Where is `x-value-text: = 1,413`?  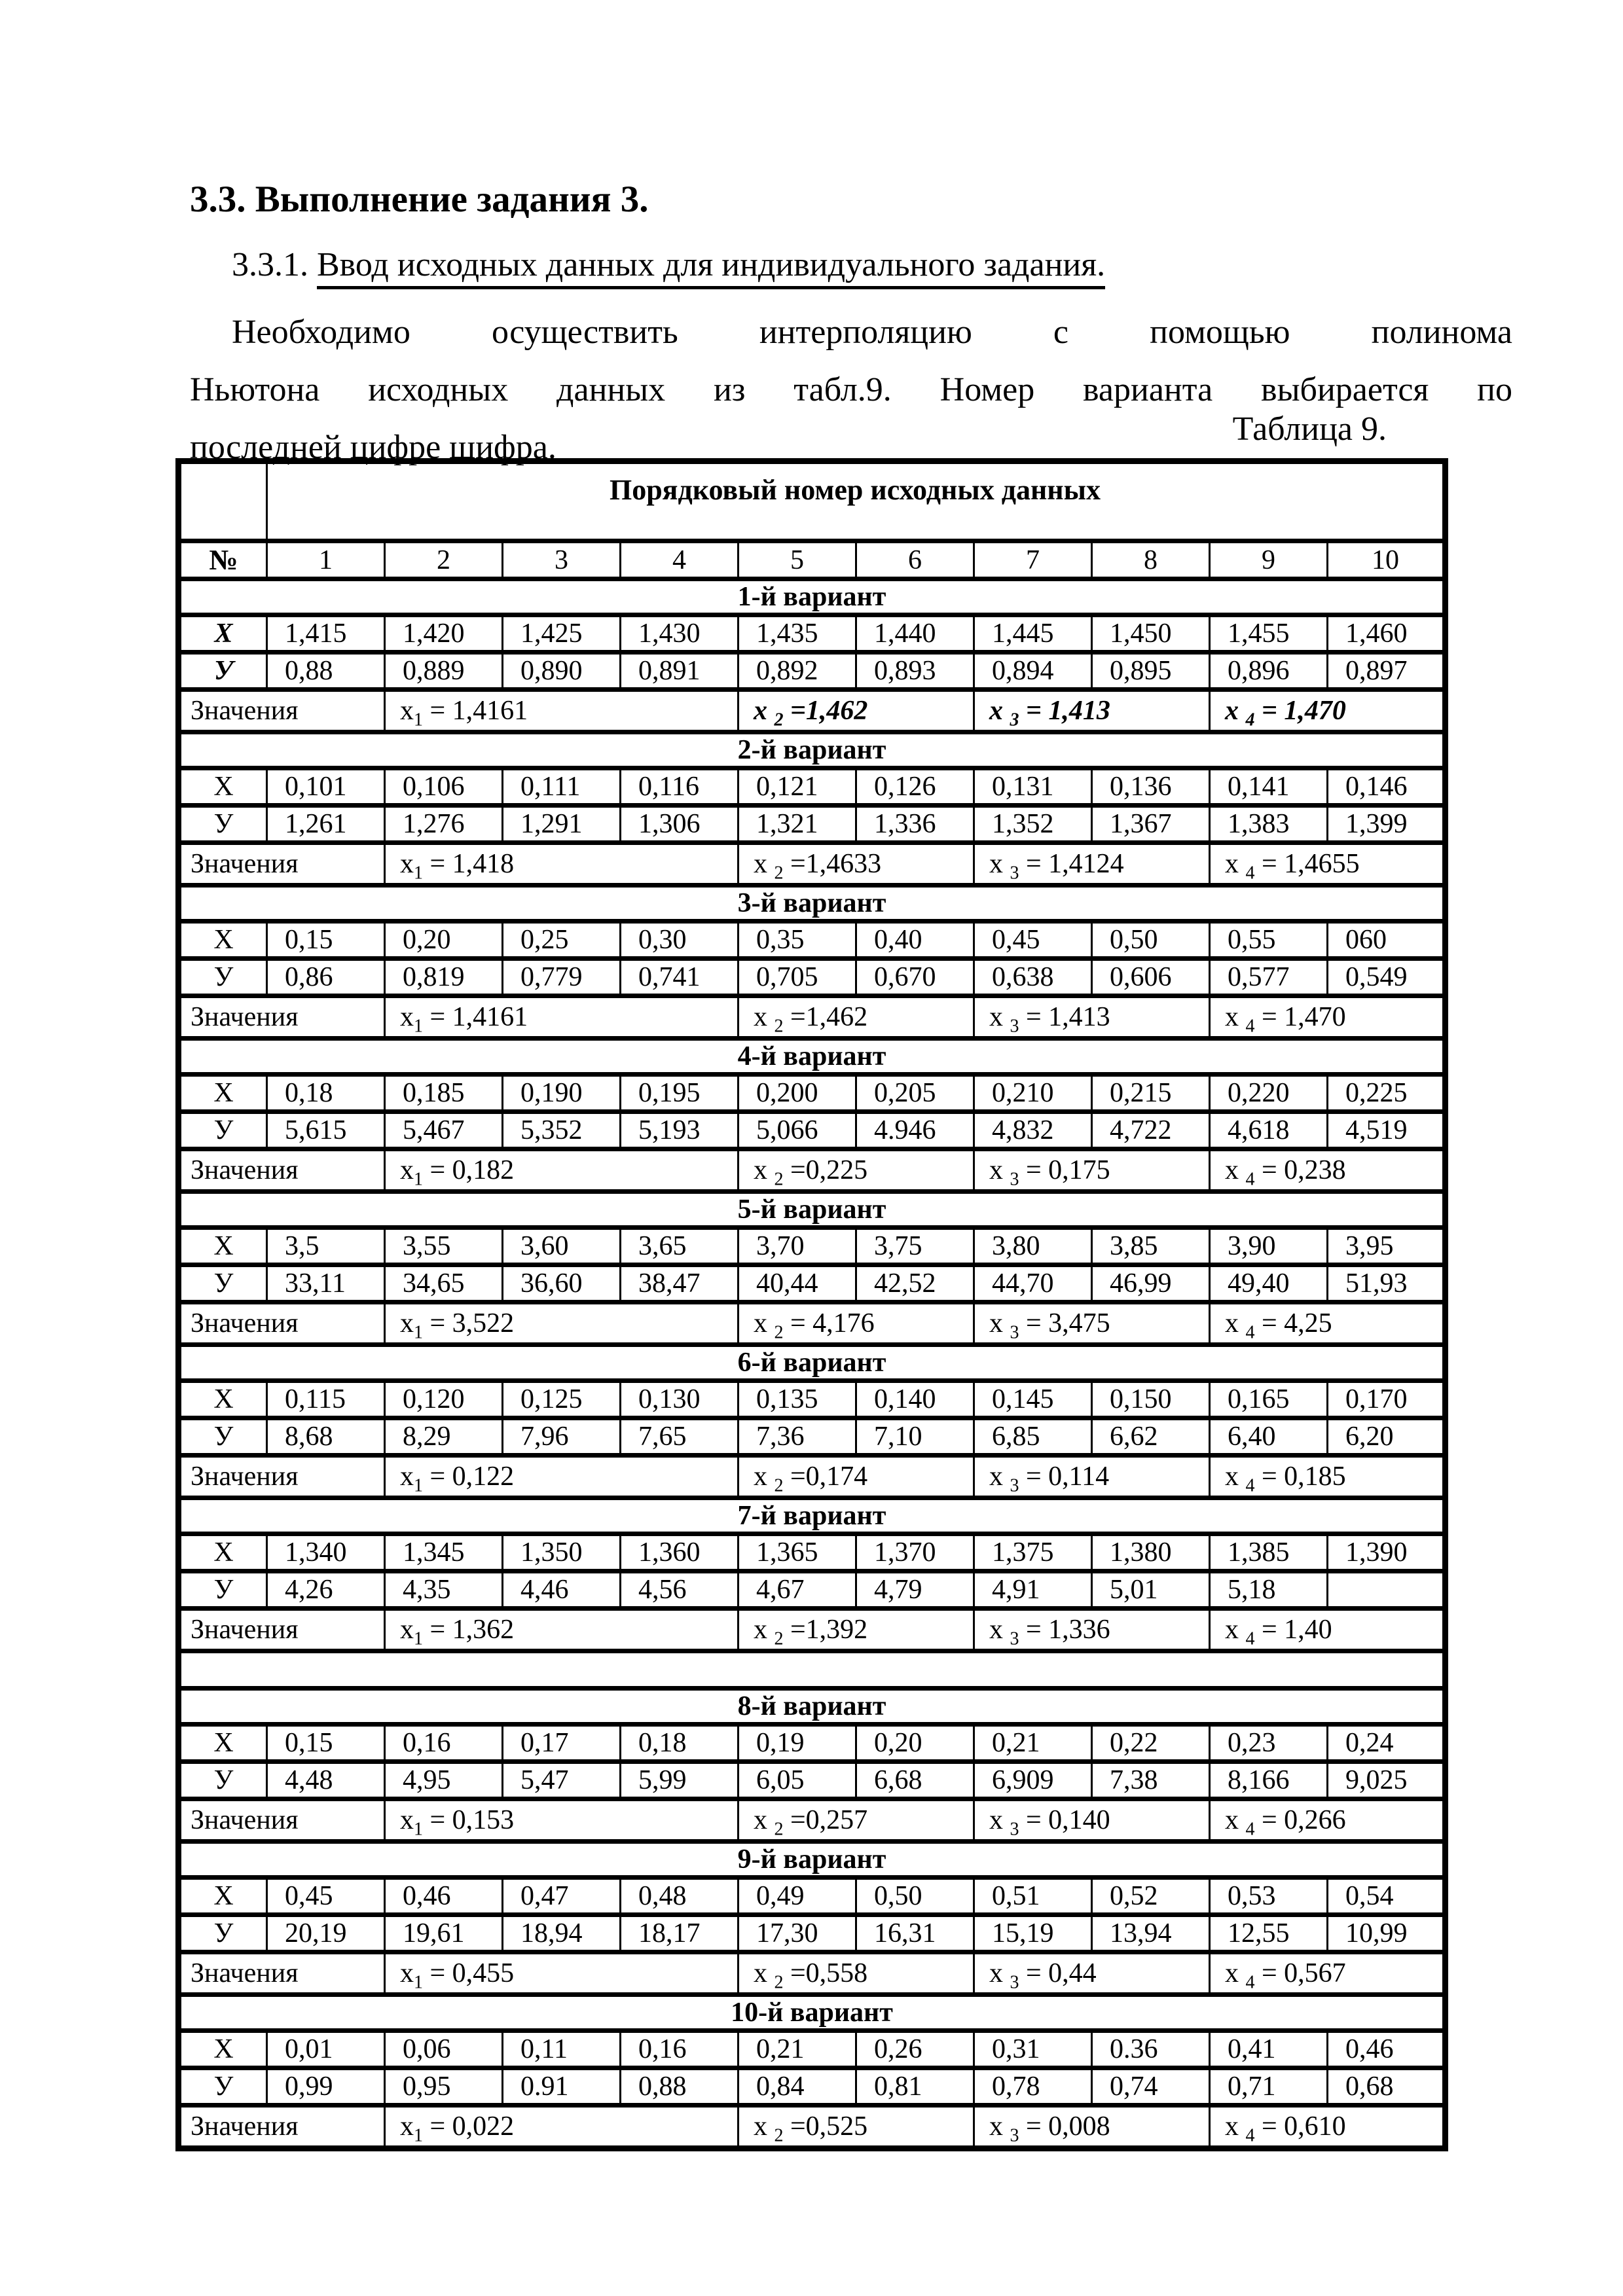 x-value-text: = 1,413 is located at coordinates (1064, 711).